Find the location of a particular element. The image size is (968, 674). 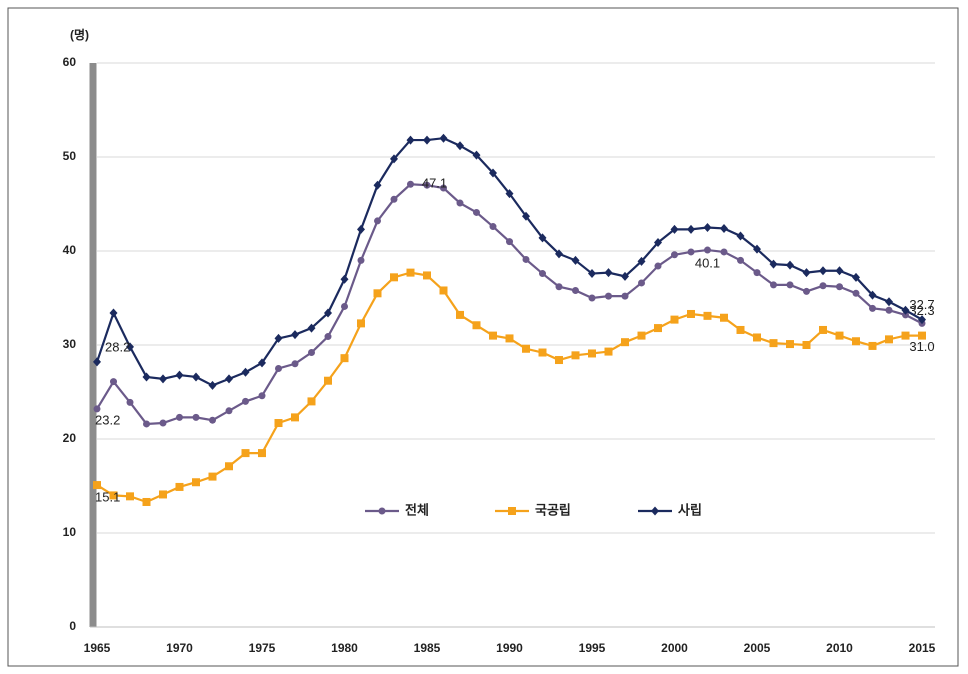

x-tick-label: 2010 is located at coordinates (839, 648).